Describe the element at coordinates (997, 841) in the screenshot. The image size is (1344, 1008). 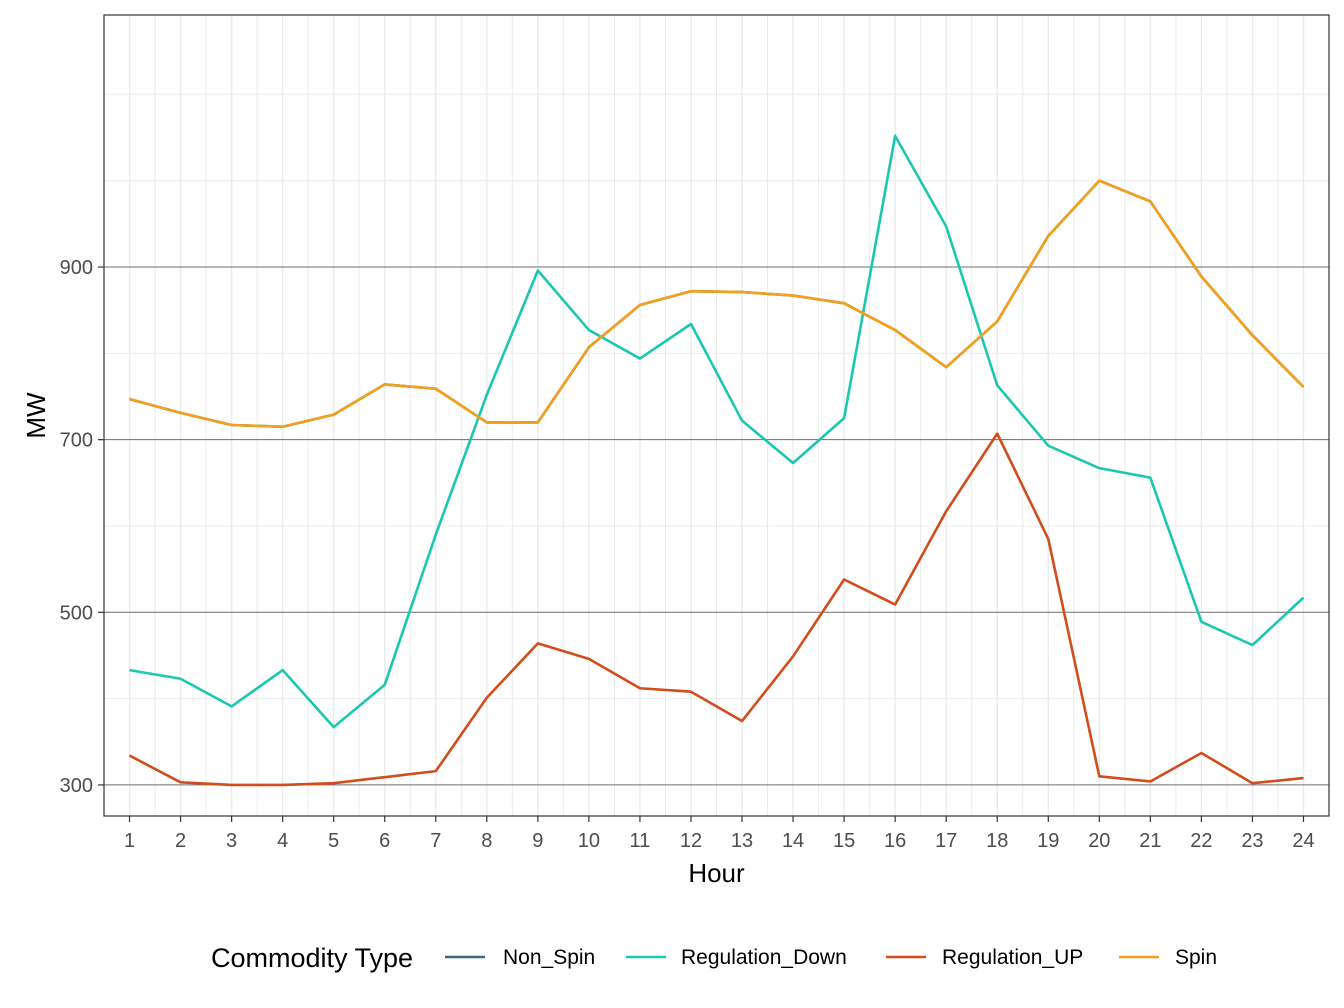
I see `x-tick-label: 18` at that location.